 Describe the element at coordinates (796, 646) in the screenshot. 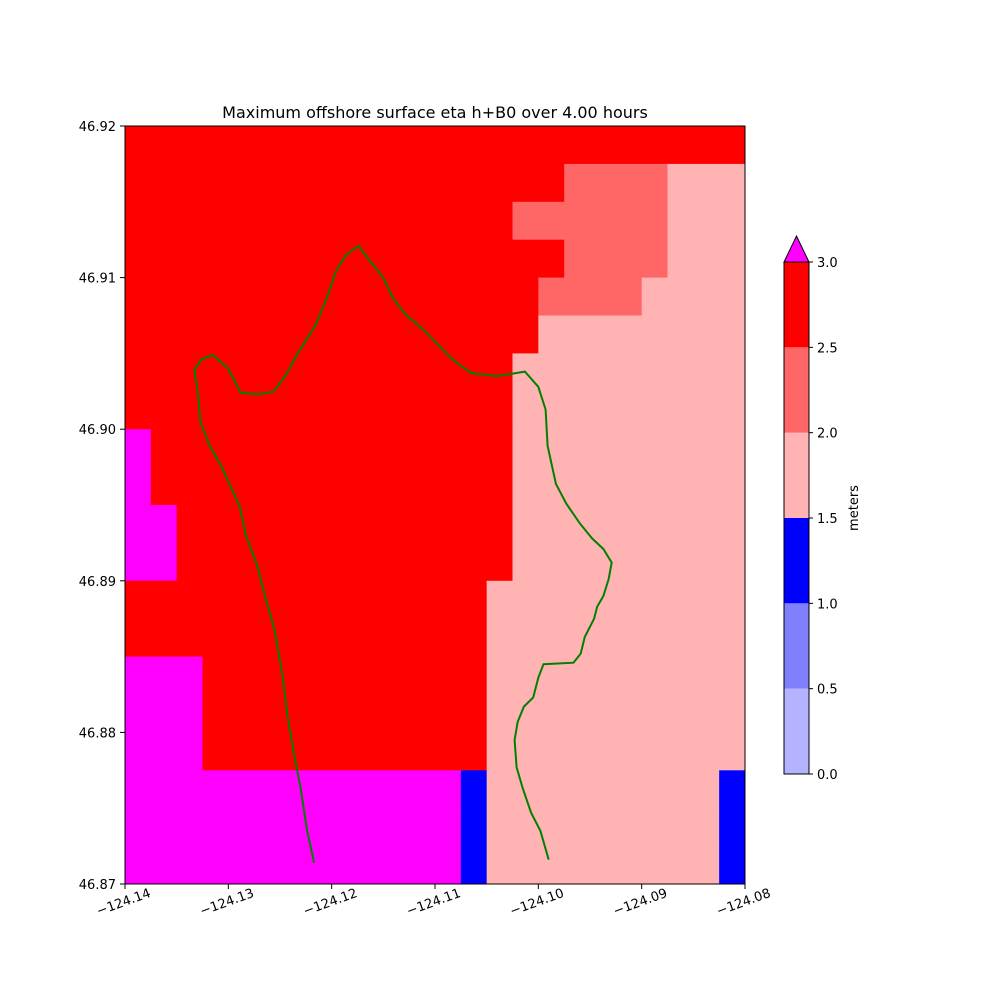

I see `colorbar-bin` at that location.